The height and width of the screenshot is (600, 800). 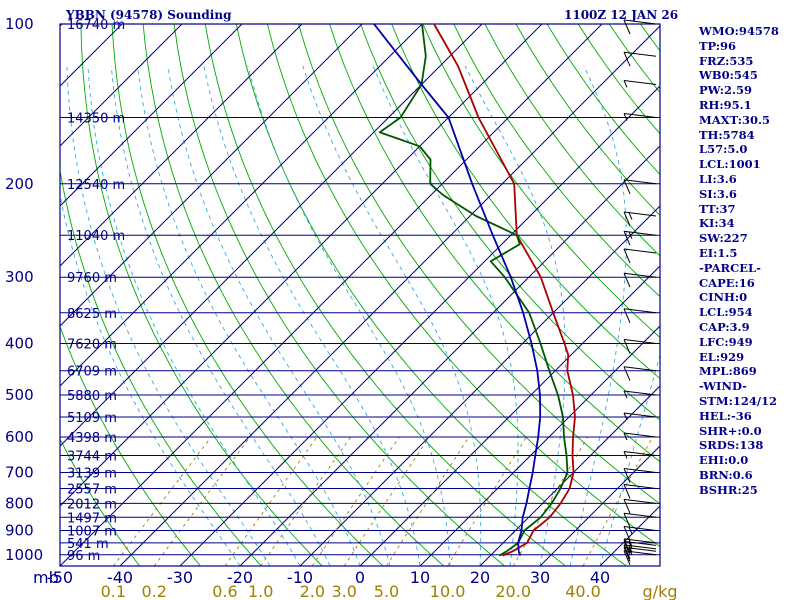 What do you see at coordinates (60, 577) in the screenshot?
I see `temperature-label: -50` at bounding box center [60, 577].